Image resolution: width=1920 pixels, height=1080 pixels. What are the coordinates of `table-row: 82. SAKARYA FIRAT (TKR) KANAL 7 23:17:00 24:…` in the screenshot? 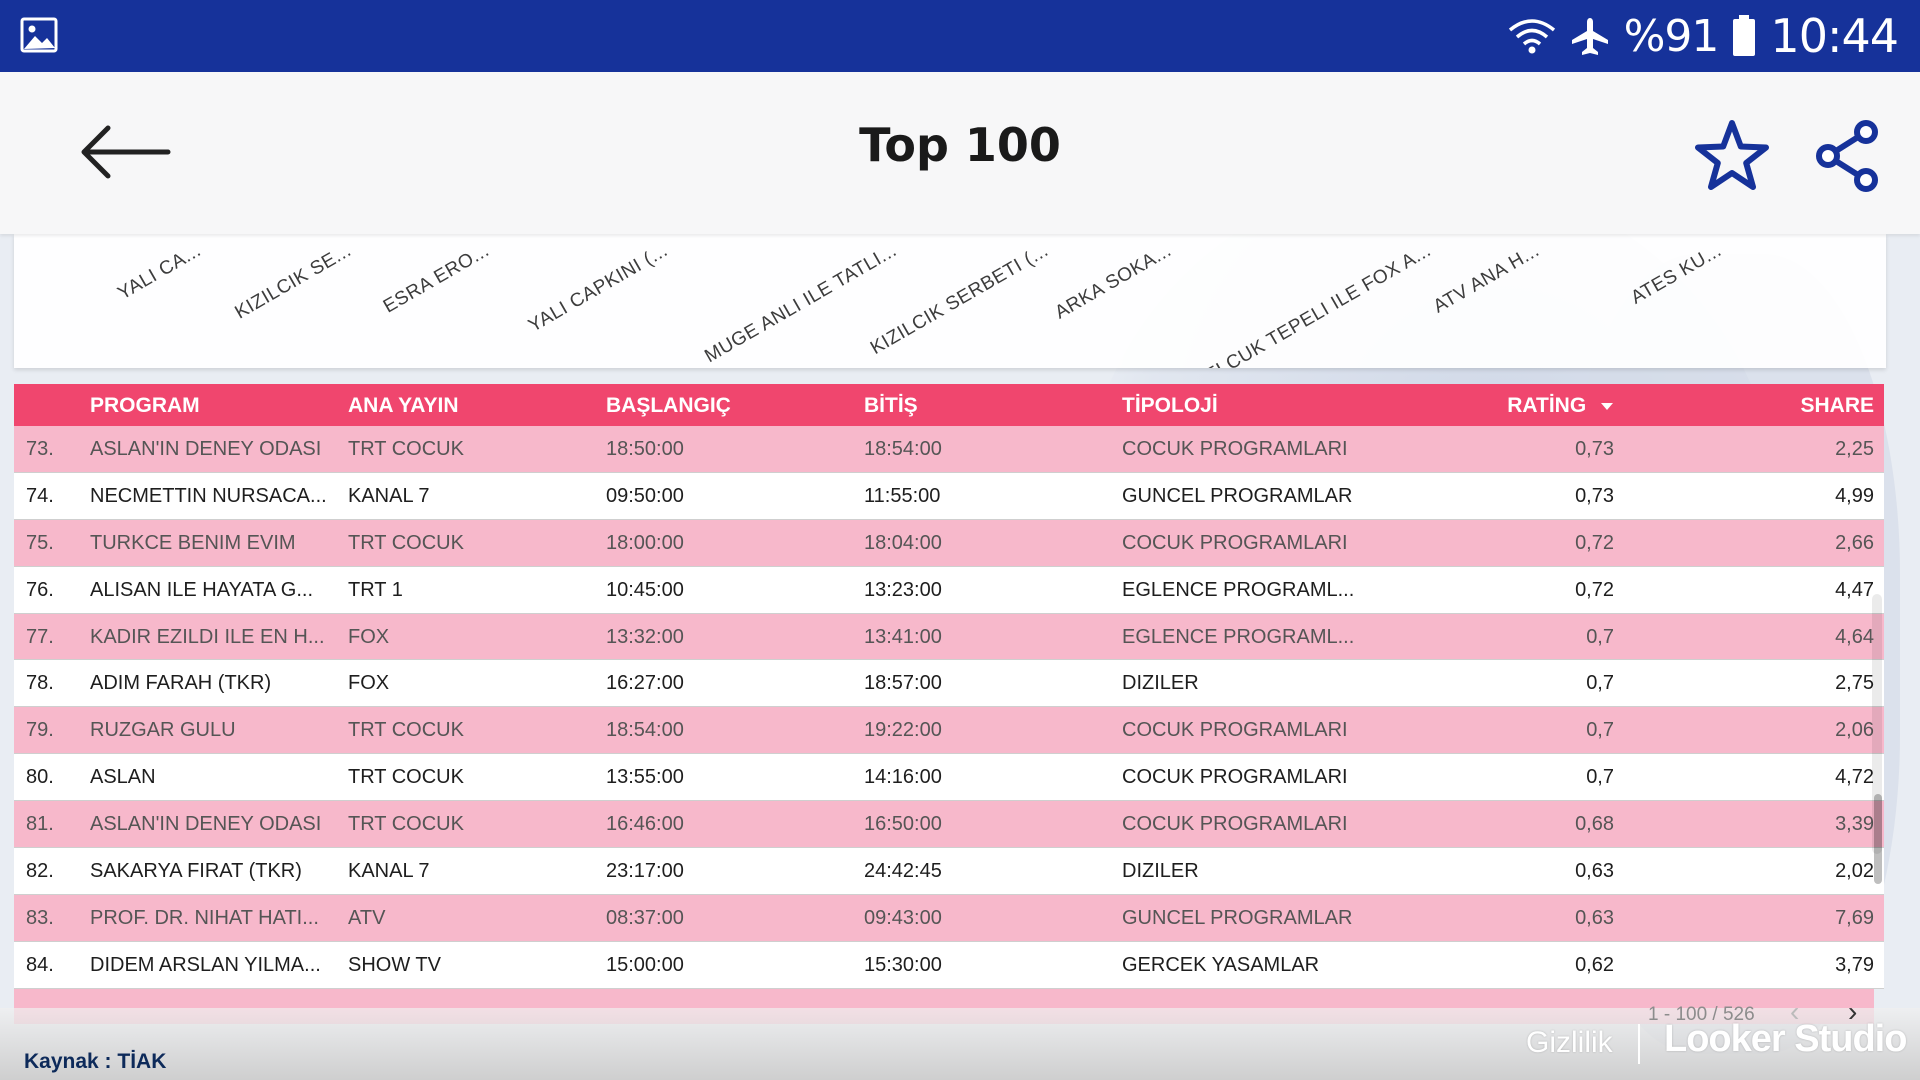 It's located at (949, 871).